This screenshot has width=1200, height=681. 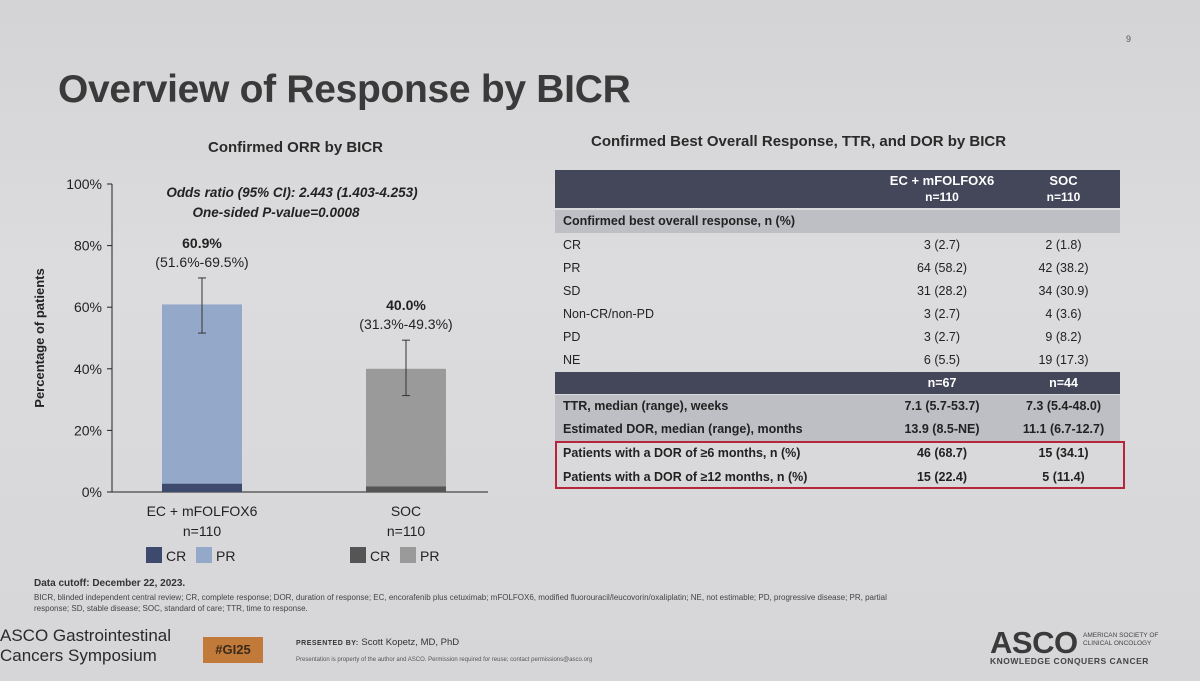 I want to click on presented-by-label: PRESENTED BY:, so click(x=327, y=643).